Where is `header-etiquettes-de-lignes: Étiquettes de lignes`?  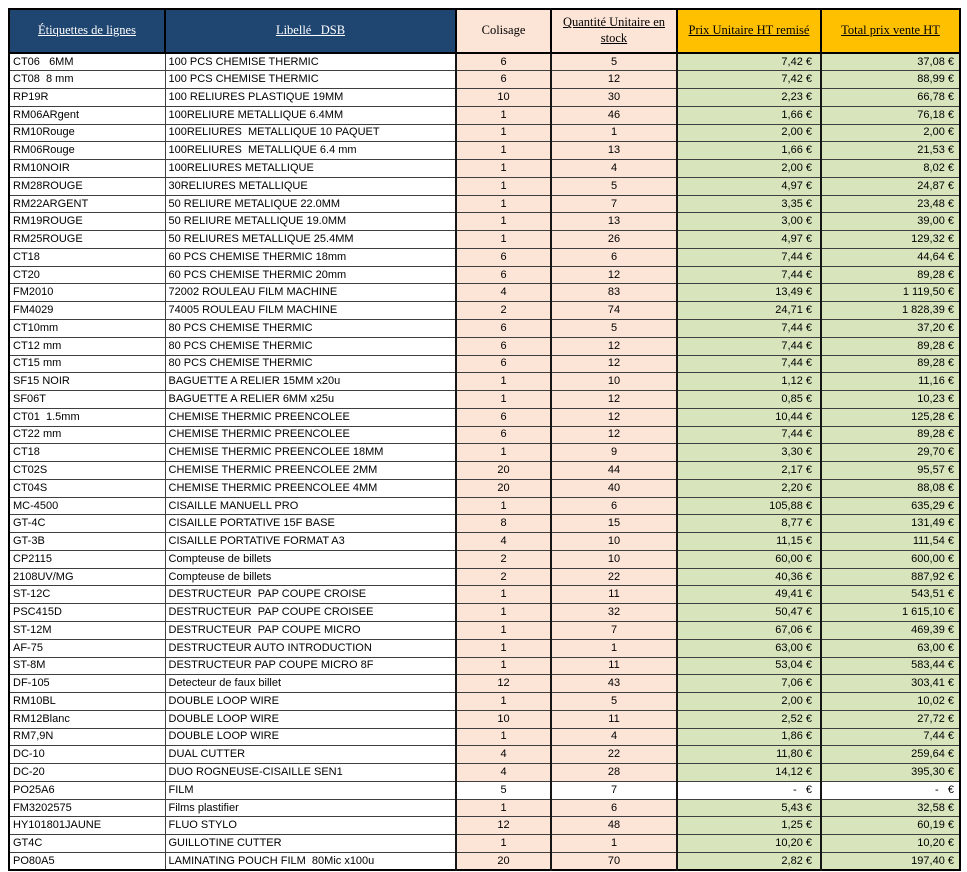
header-etiquettes-de-lignes: Étiquettes de lignes is located at coordinates (87, 31).